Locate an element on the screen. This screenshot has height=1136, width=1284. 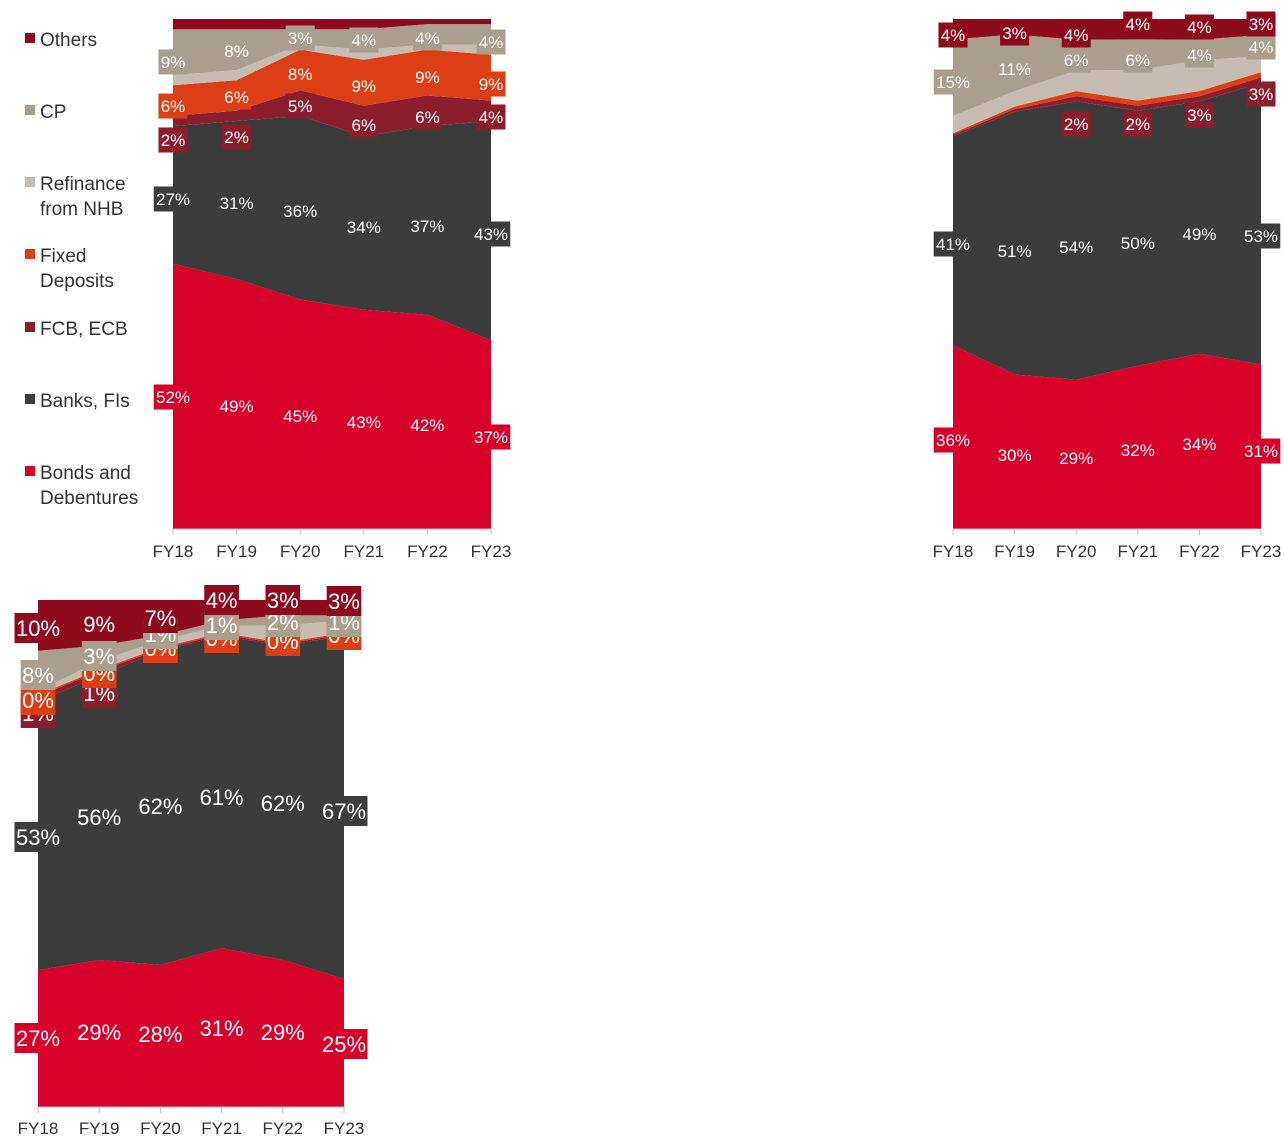
data-label: 67% is located at coordinates (344, 811).